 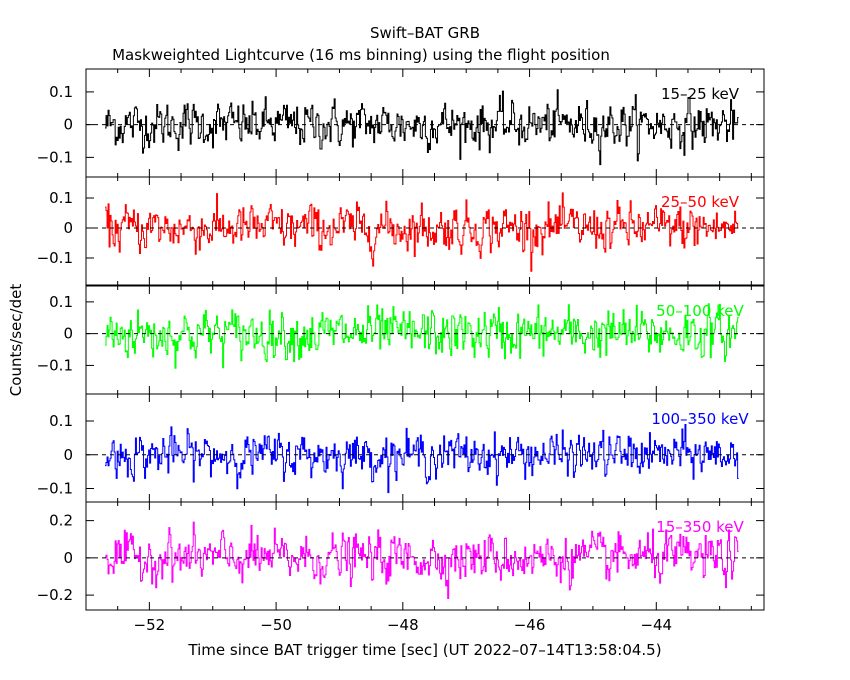 I want to click on panel-4: 100–350 keV 0.1 0 −0.1, so click(x=401, y=448).